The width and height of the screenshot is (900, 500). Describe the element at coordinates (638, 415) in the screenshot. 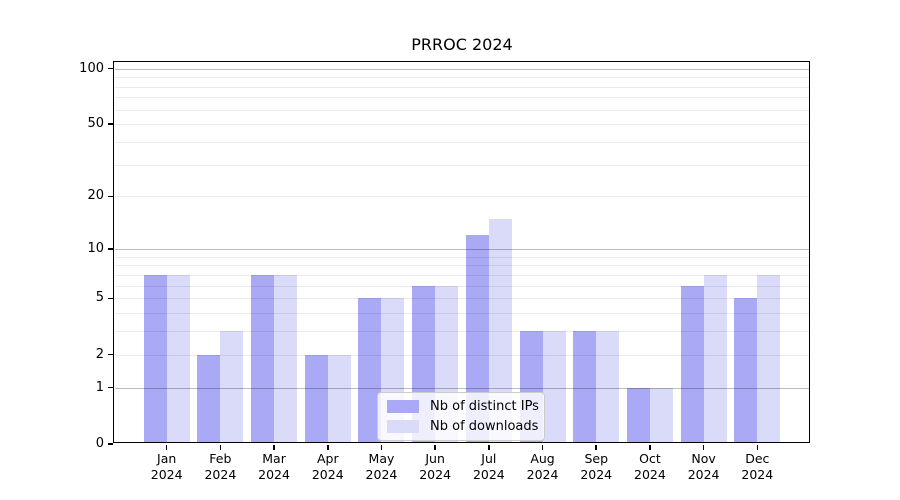

I see `bar-oct-distinct-ips` at that location.